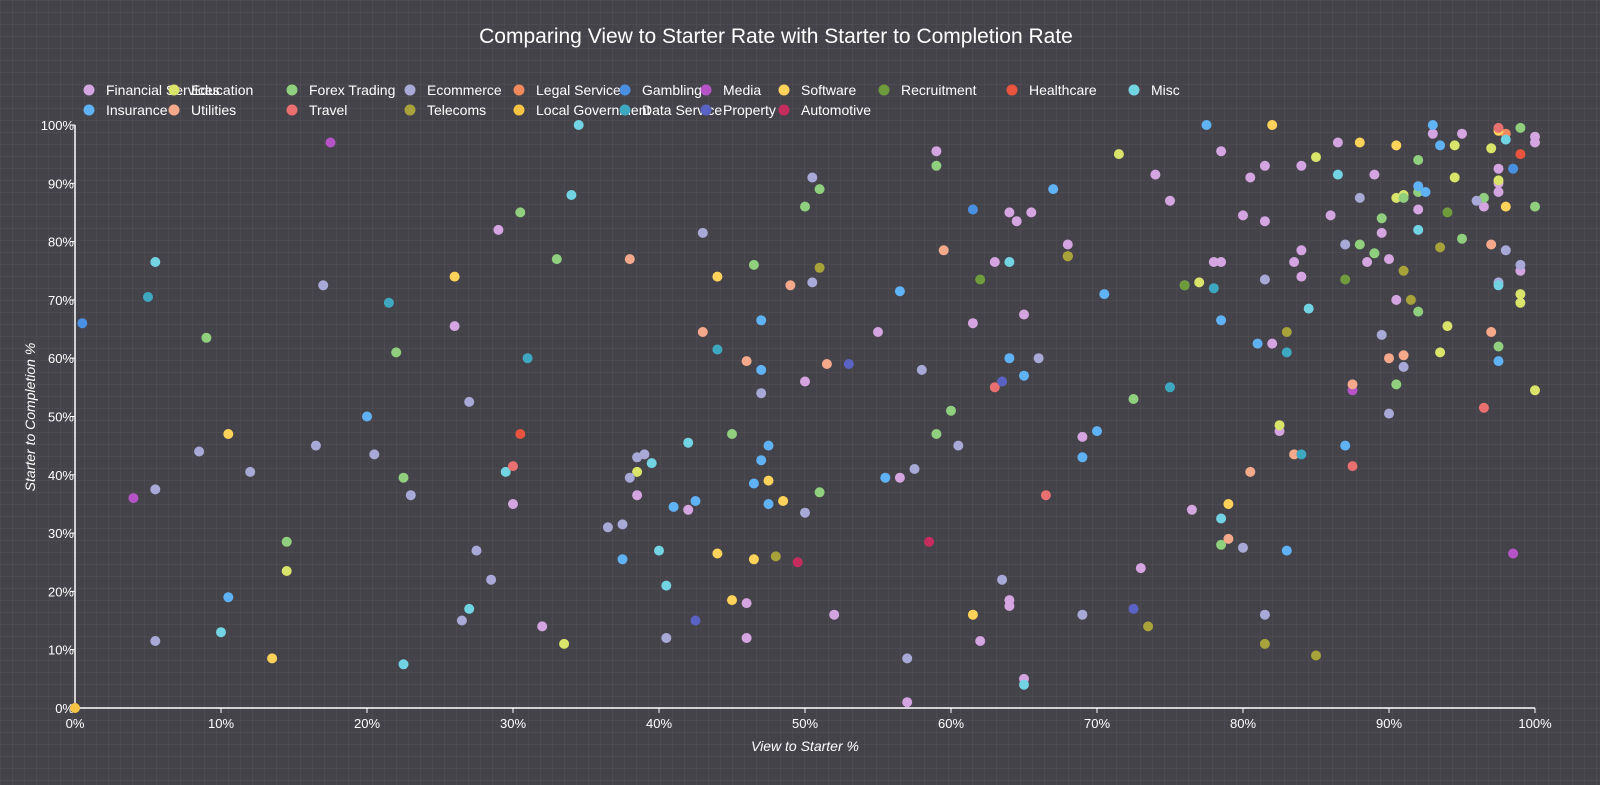 This screenshot has width=1600, height=785. I want to click on legend-item: Media, so click(731, 90).